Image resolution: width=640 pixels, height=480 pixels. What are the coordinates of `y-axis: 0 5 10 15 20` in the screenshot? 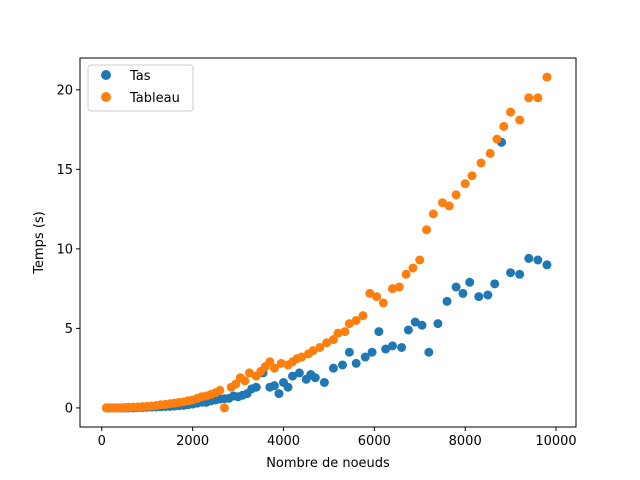 It's located at (68, 249).